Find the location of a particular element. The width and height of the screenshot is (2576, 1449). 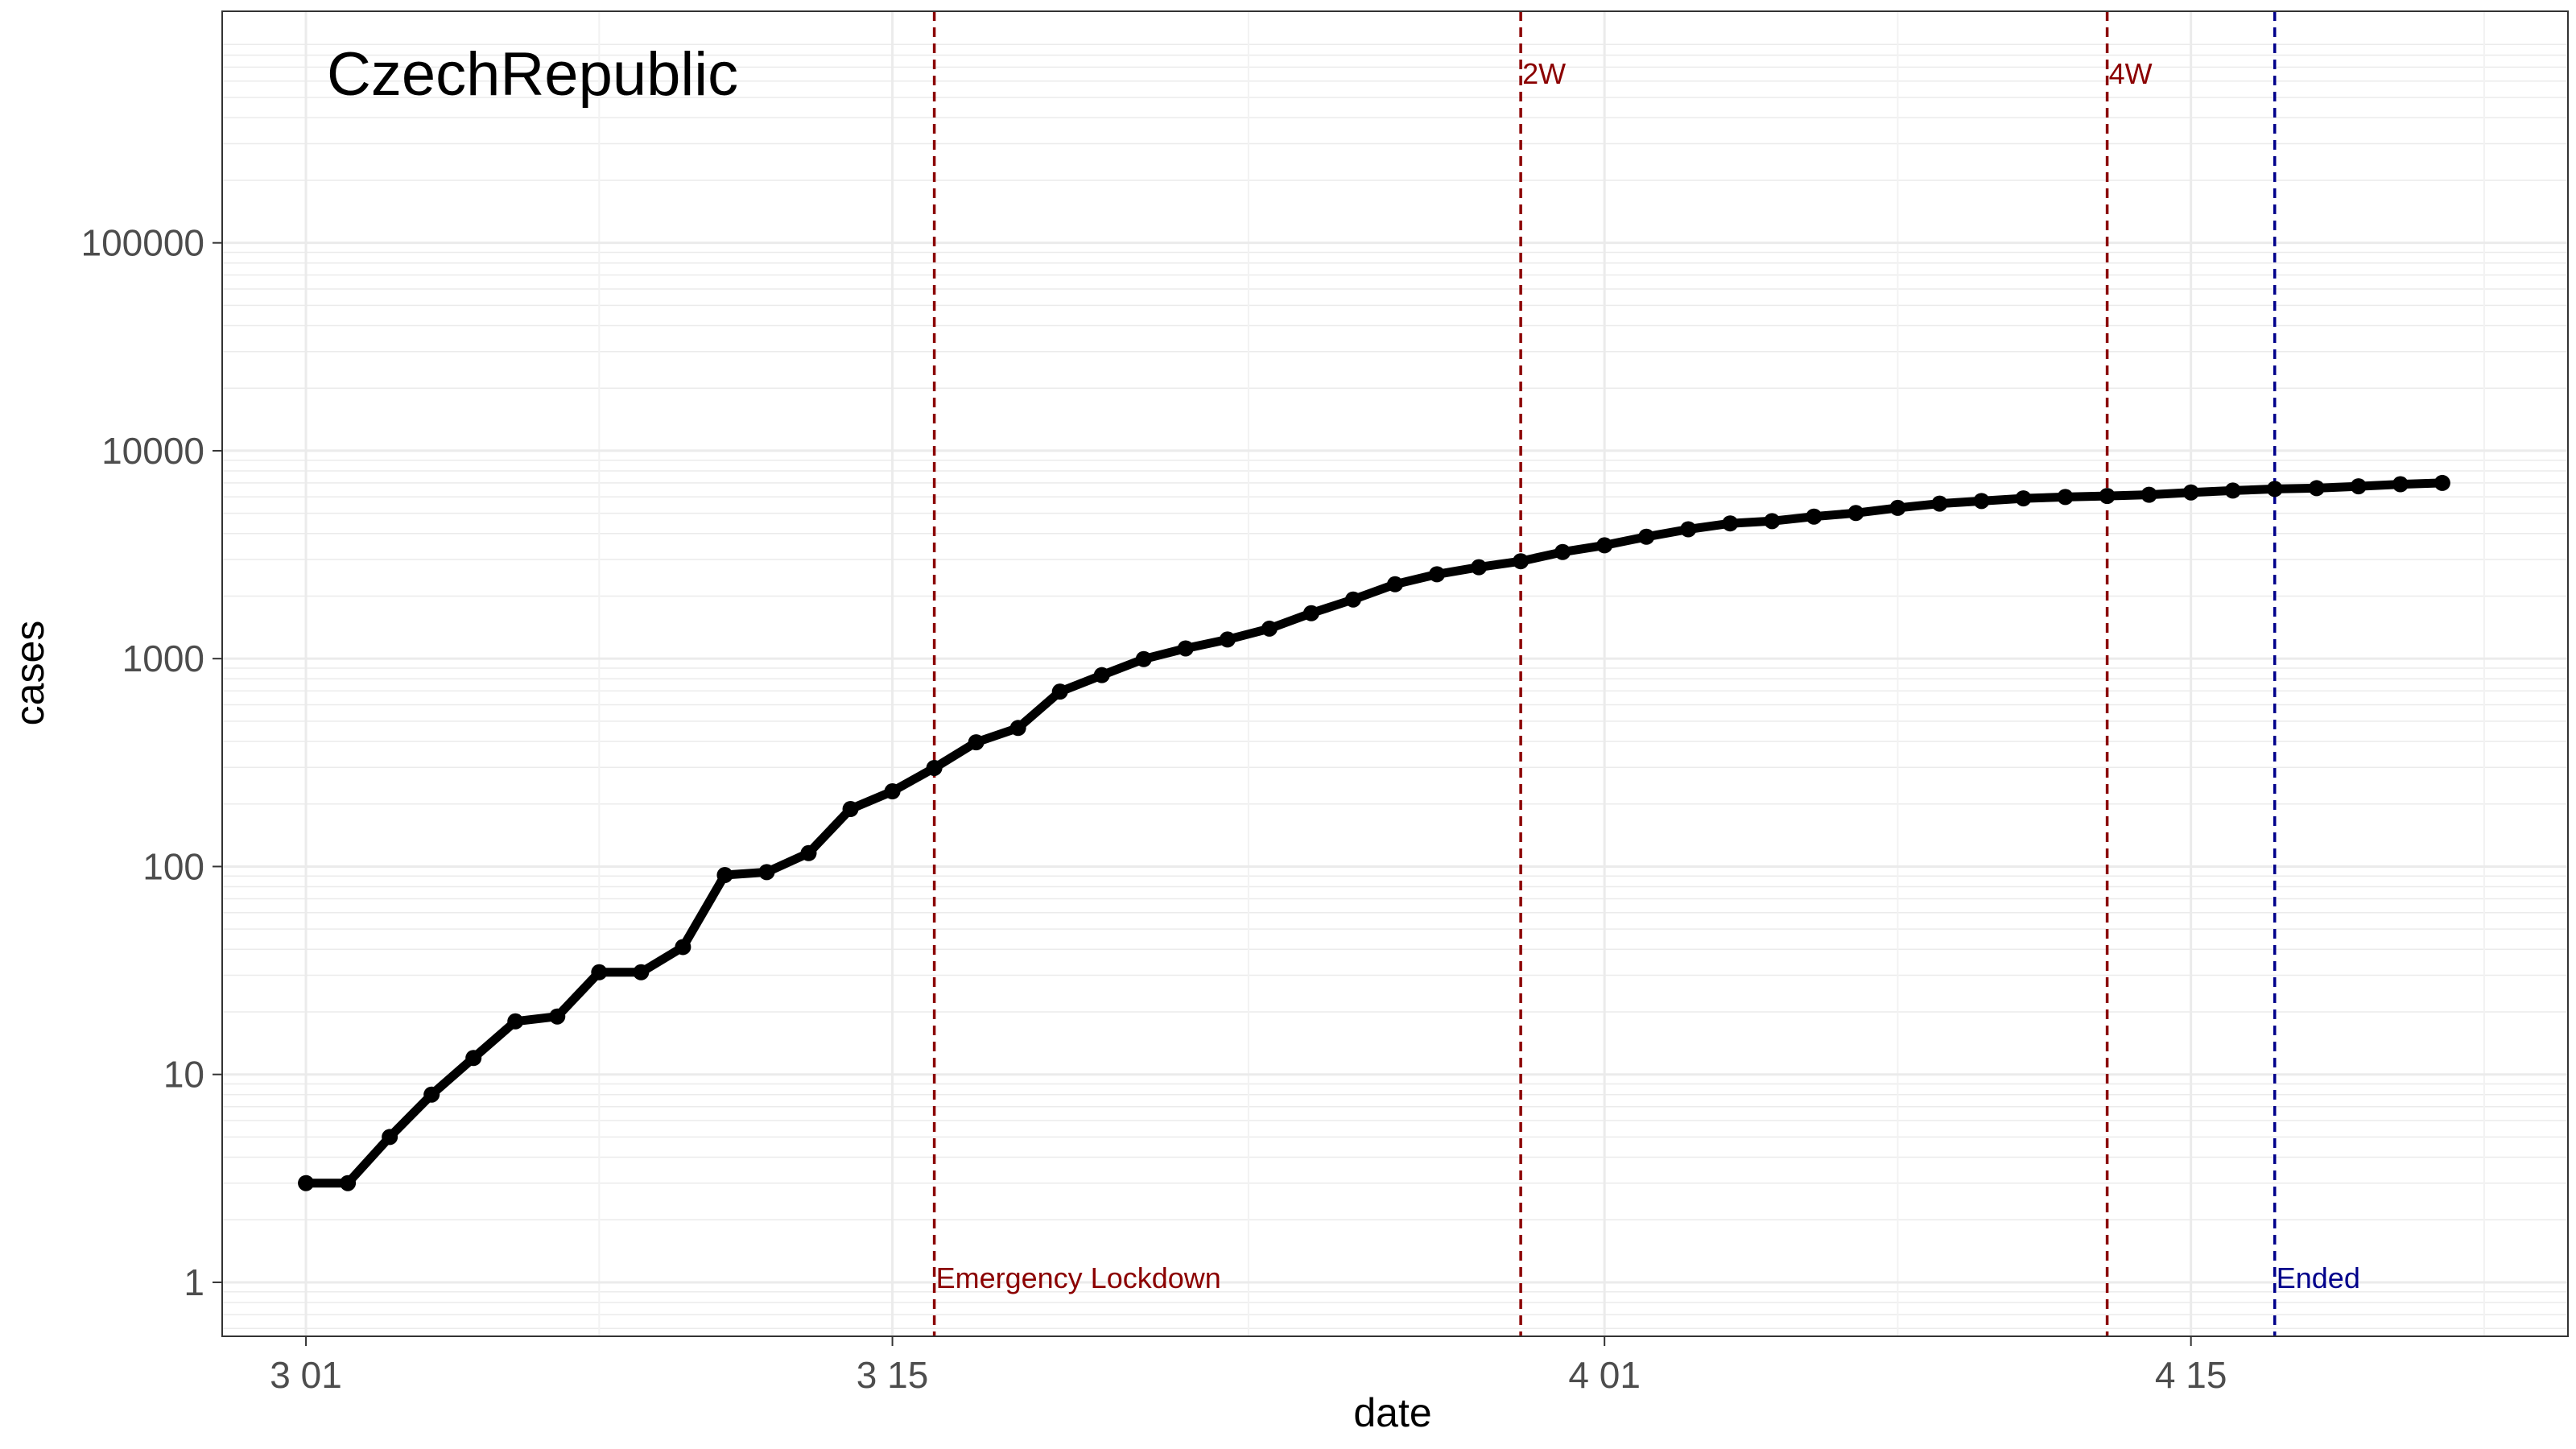

event-label: Ended is located at coordinates (2318, 1277).